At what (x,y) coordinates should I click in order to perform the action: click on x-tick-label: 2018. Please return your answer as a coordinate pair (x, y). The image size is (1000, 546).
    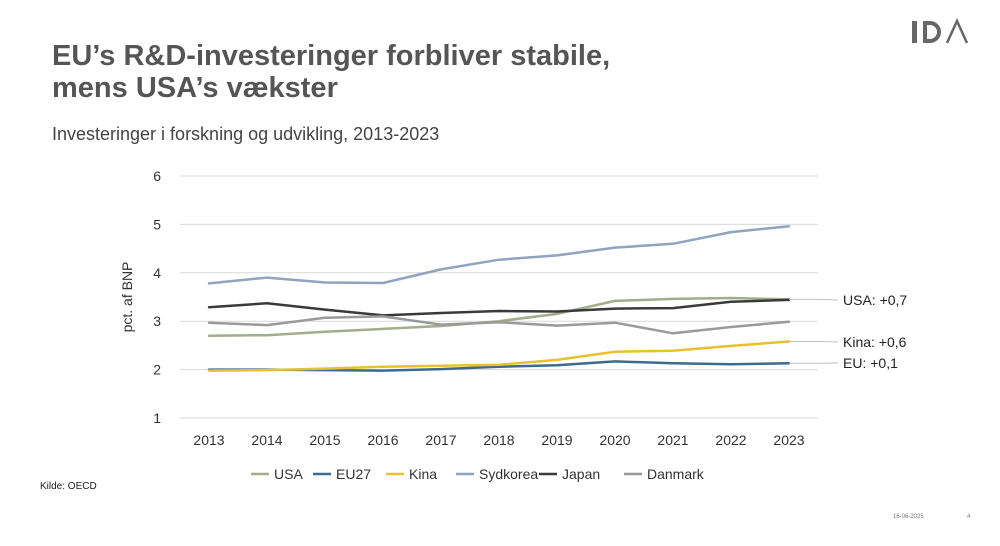
    Looking at the image, I should click on (498, 440).